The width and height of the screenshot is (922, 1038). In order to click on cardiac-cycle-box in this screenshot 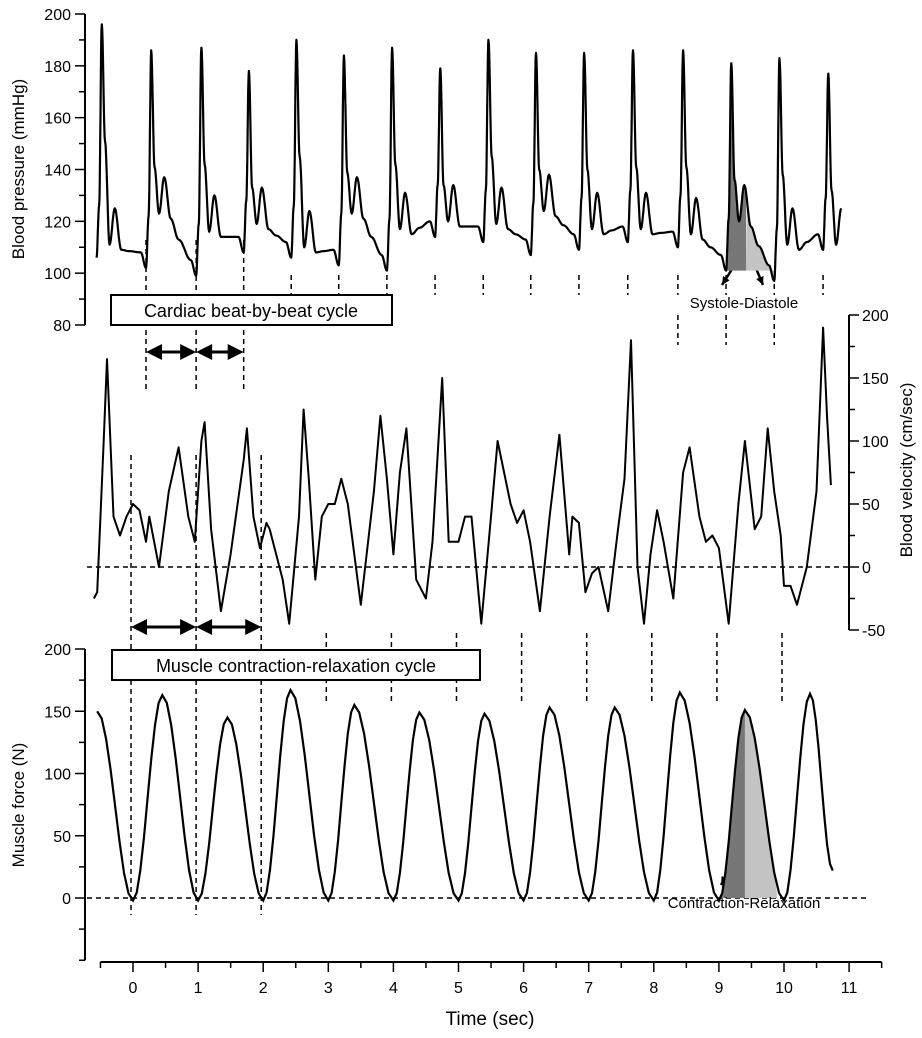, I will do `click(251, 310)`.